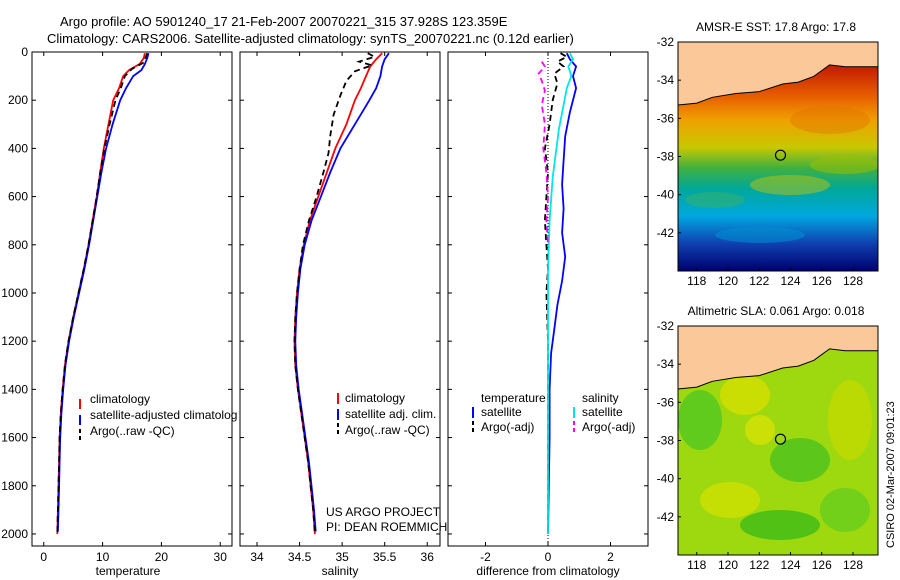 The image size is (900, 580). Describe the element at coordinates (342, 557) in the screenshot. I see `x-tick-label: 35` at that location.